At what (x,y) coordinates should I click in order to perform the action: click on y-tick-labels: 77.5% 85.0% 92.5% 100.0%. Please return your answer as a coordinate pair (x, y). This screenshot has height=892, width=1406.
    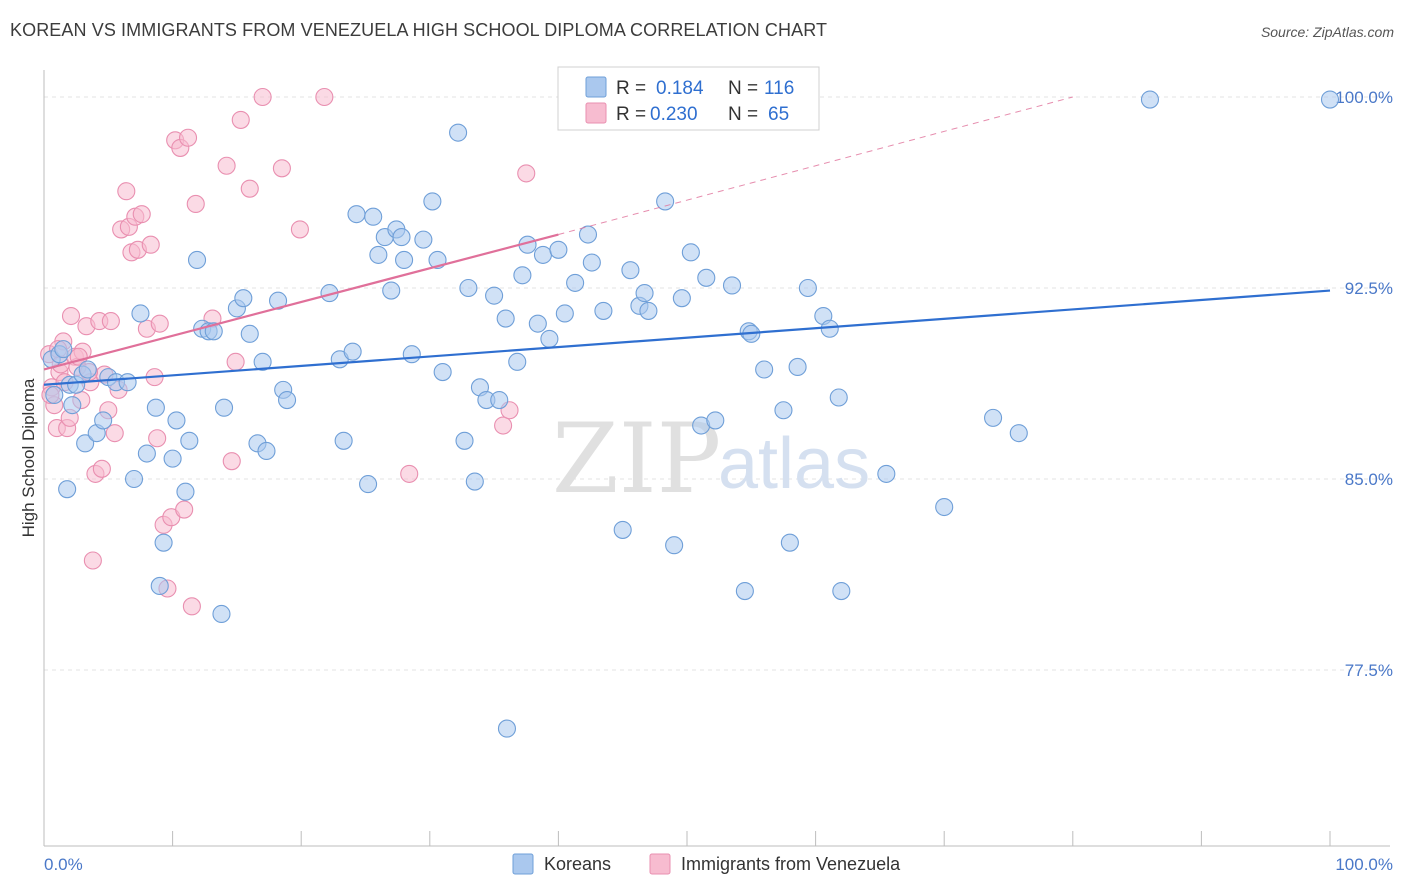
    Looking at the image, I should click on (1364, 384).